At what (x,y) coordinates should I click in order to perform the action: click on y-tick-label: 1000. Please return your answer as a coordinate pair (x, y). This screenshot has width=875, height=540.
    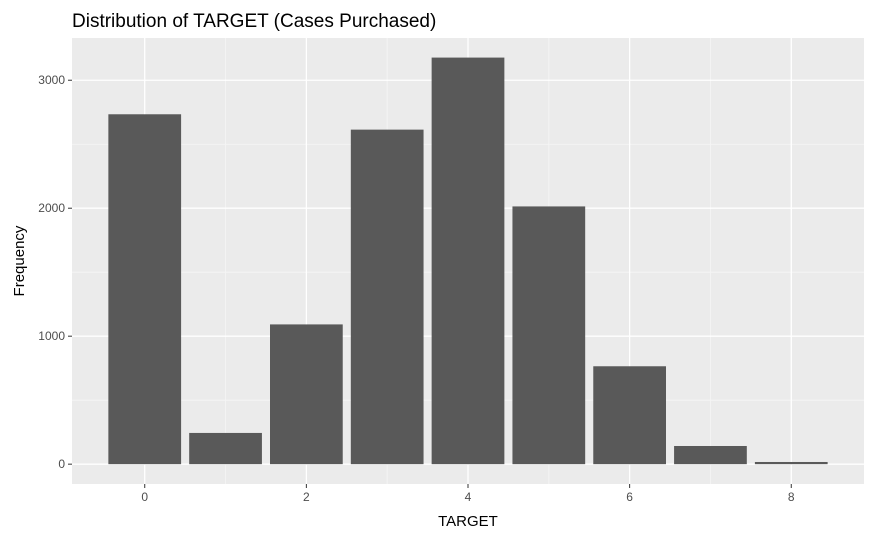
    Looking at the image, I should click on (51, 336).